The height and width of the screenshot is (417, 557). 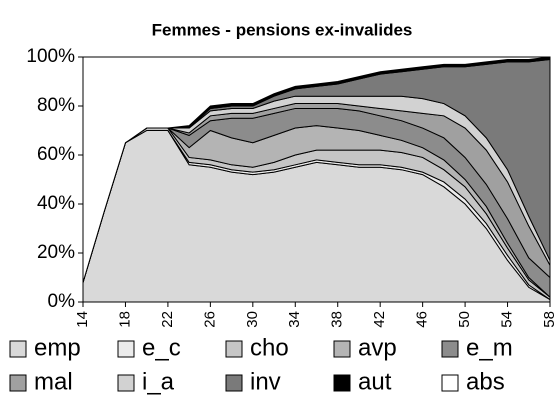 I want to click on legend-label: aut, so click(x=375, y=381).